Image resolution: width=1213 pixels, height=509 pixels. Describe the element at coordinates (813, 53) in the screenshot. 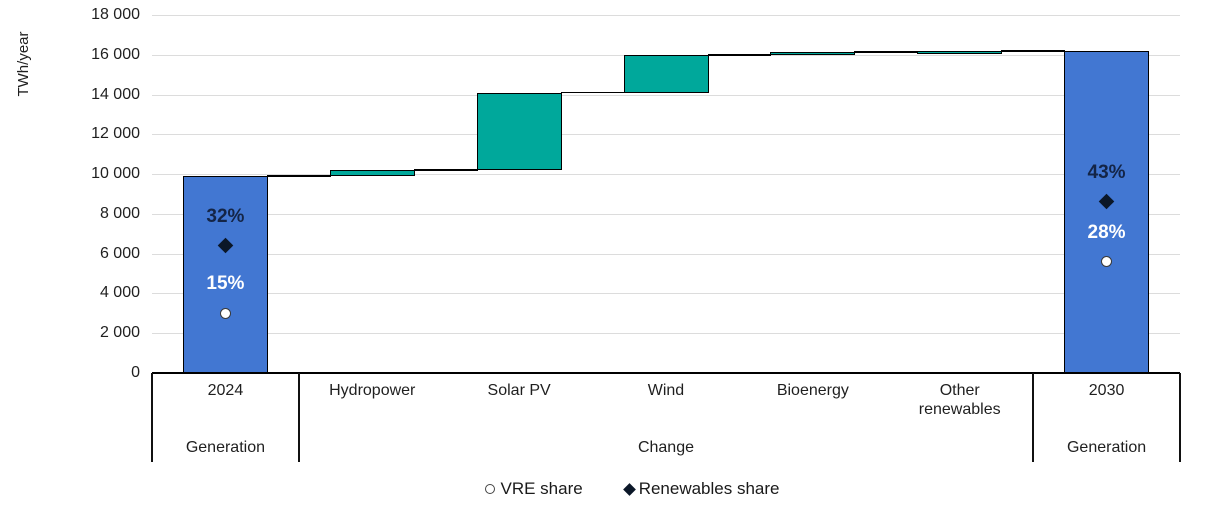

I see `bar-bioenergy` at that location.